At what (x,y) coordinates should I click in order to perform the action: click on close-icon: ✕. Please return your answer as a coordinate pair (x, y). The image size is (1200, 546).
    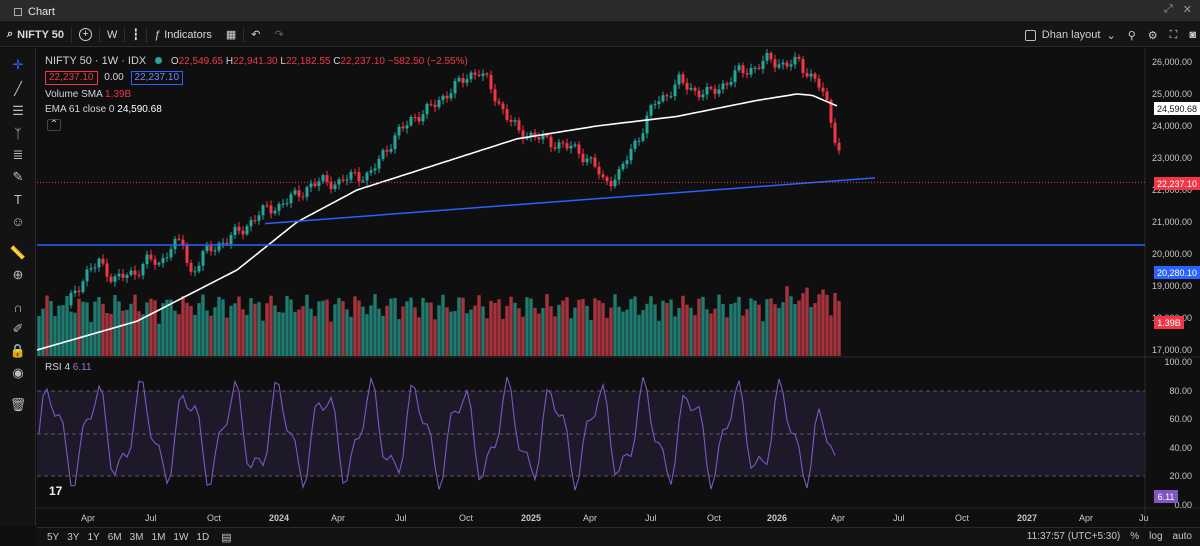
    Looking at the image, I should click on (1187, 10).